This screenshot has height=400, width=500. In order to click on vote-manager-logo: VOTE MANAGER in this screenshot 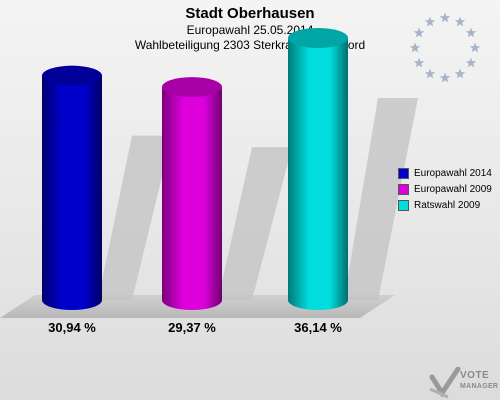, I will do `click(479, 381)`.